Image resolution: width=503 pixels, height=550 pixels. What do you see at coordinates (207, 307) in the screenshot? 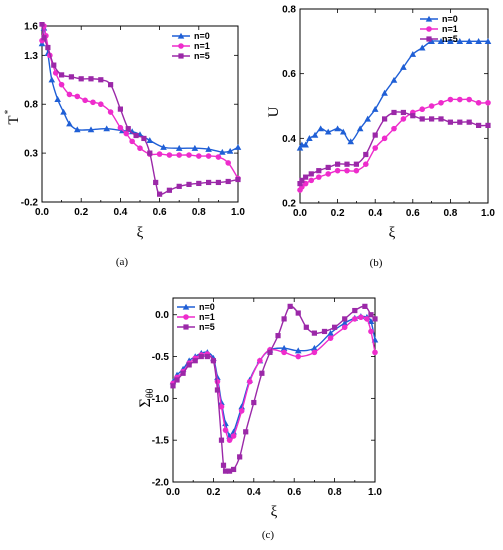
I see `legend-entry: n=0` at bounding box center [207, 307].